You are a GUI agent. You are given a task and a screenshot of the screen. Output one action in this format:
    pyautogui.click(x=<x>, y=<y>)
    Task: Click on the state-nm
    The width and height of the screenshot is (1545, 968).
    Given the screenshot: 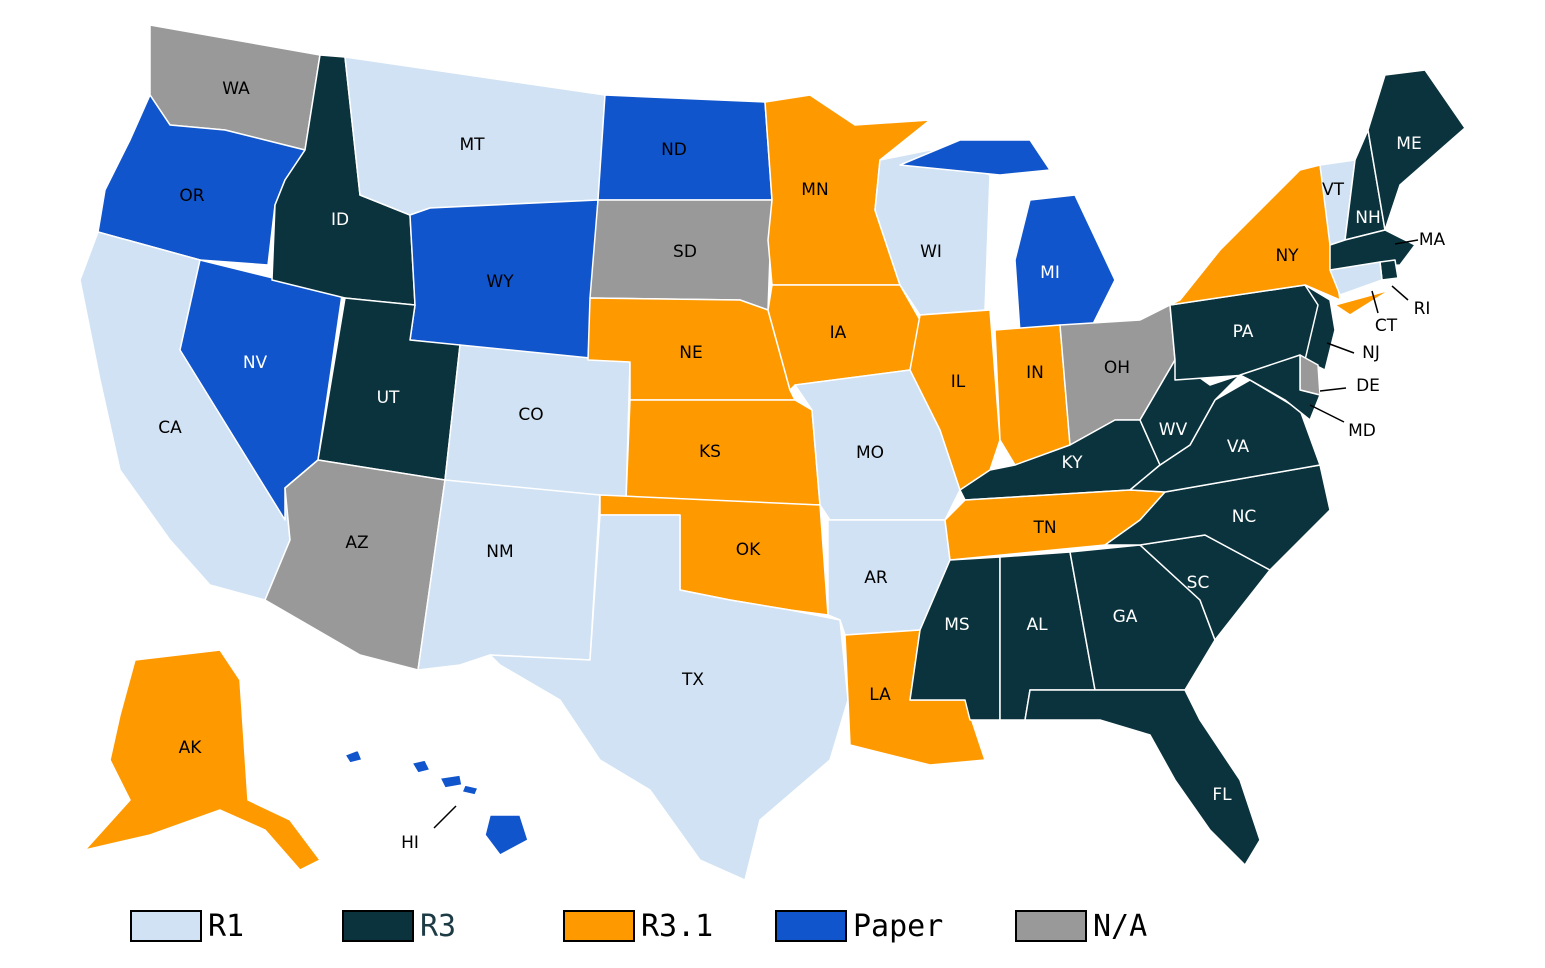 What is the action you would take?
    pyautogui.click(x=509, y=575)
    